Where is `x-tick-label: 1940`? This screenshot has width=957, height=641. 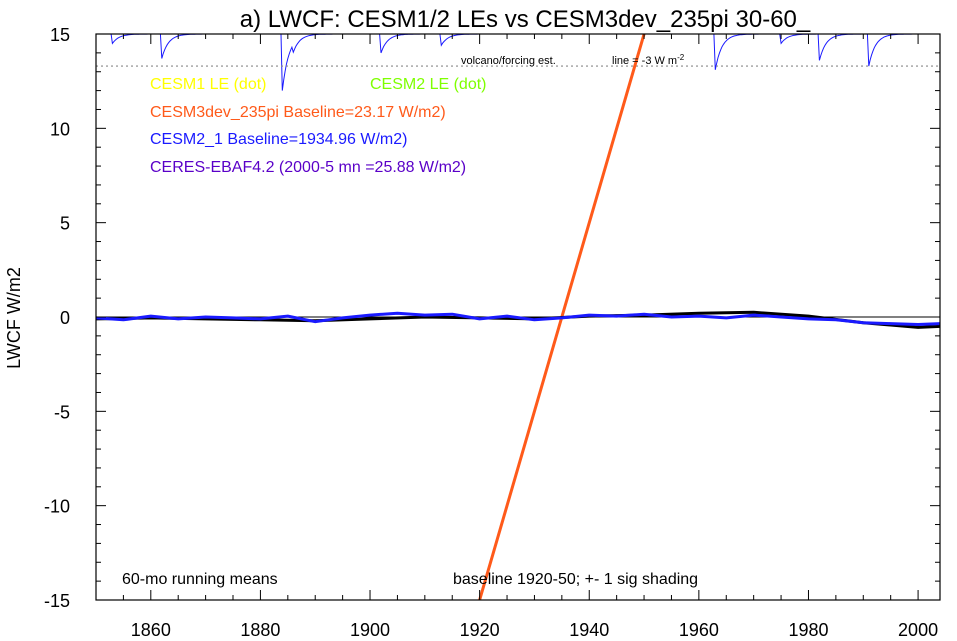
x-tick-label: 1940 is located at coordinates (589, 630).